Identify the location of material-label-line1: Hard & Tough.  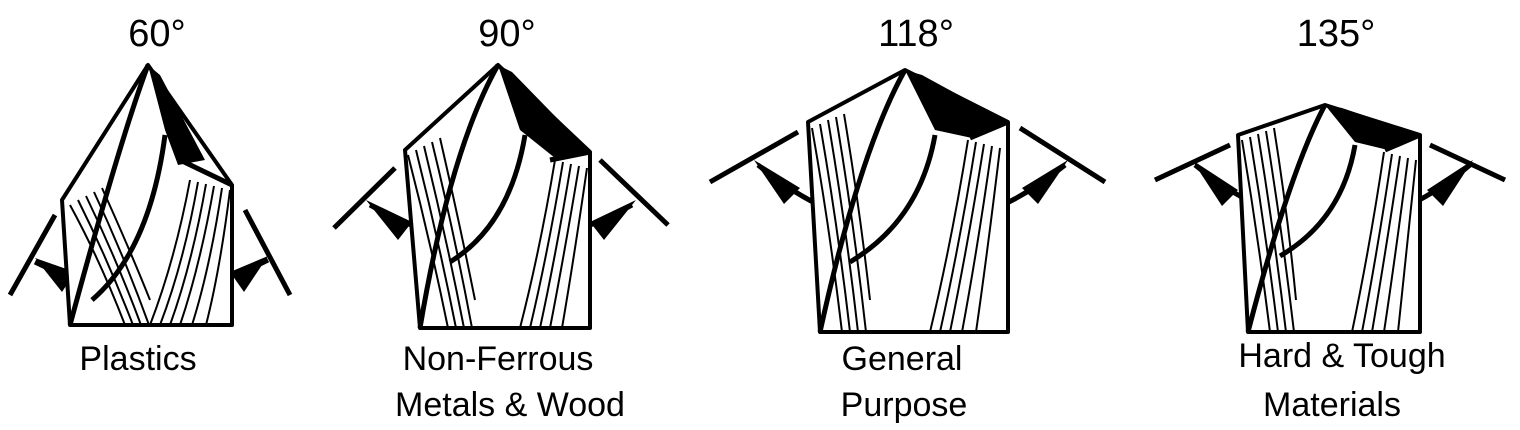
(1342, 356).